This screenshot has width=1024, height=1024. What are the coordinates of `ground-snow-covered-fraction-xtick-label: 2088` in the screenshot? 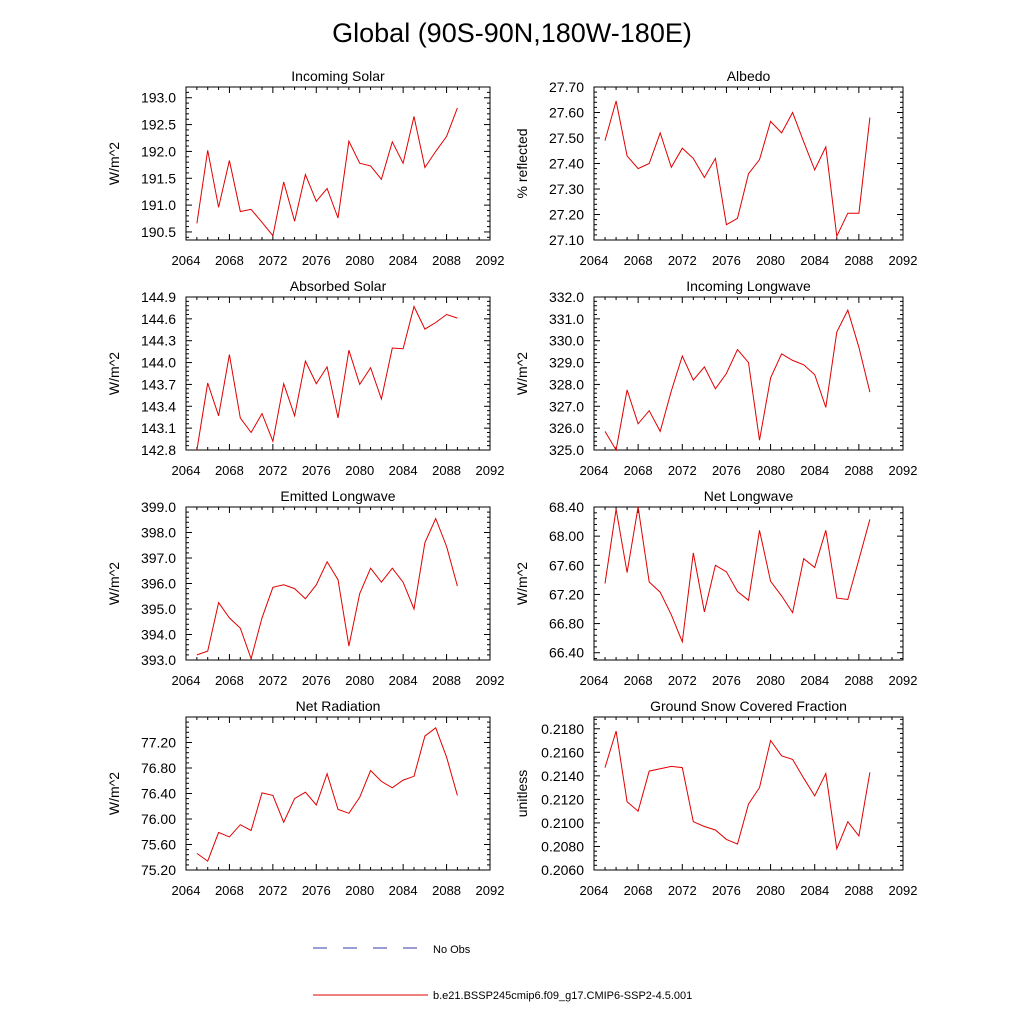 It's located at (858, 890).